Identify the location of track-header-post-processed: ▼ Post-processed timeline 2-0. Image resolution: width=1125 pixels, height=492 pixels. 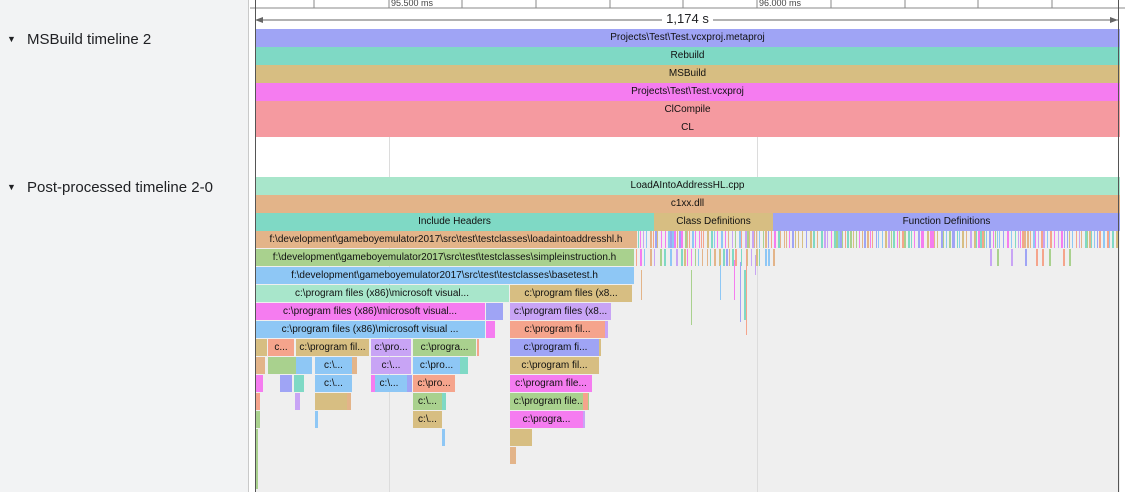
(124, 187).